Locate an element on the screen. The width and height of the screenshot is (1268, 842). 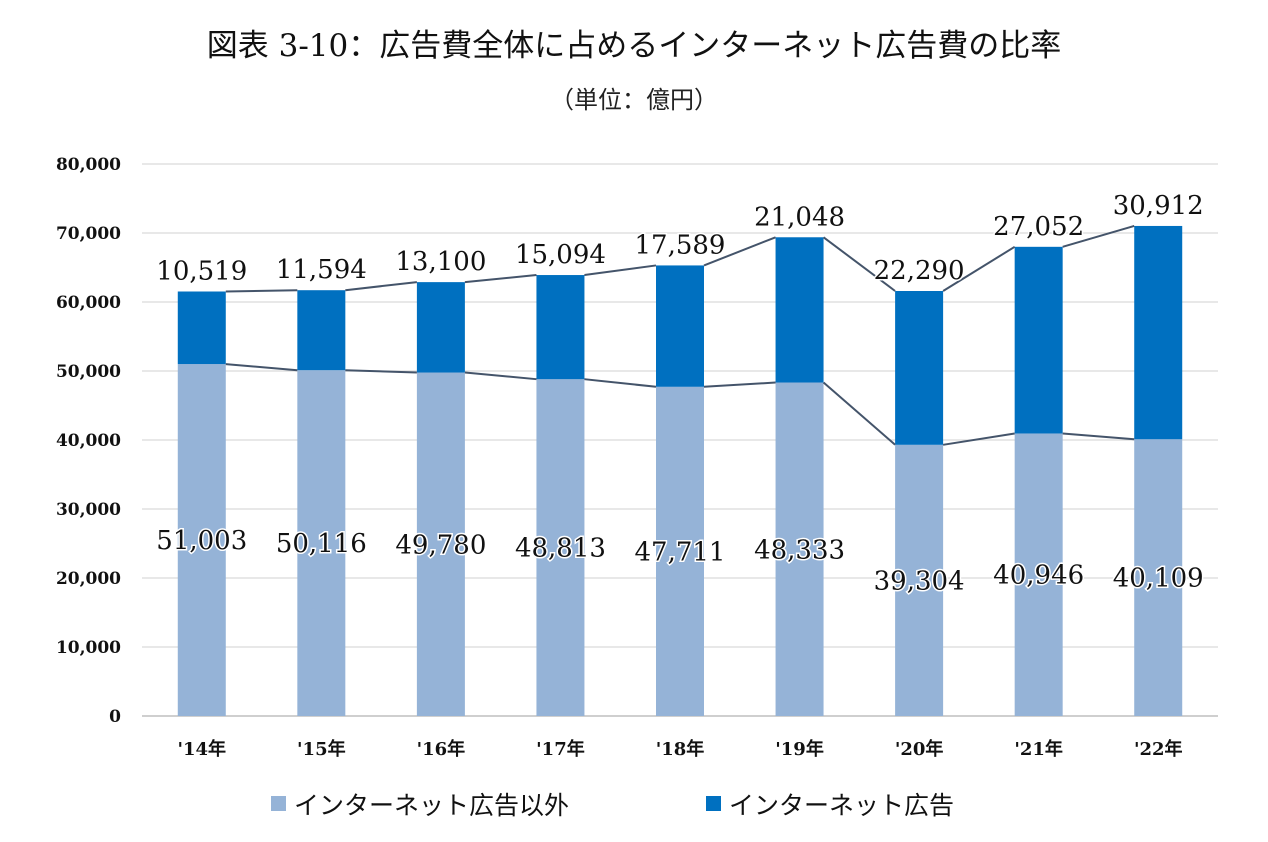
x-tick-label: '15年 is located at coordinates (321, 749).